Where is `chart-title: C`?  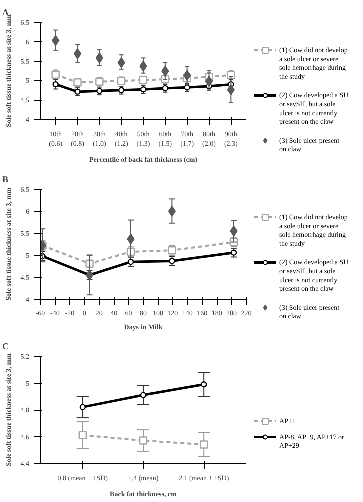 chart-title: C is located at coordinates (5, 347).